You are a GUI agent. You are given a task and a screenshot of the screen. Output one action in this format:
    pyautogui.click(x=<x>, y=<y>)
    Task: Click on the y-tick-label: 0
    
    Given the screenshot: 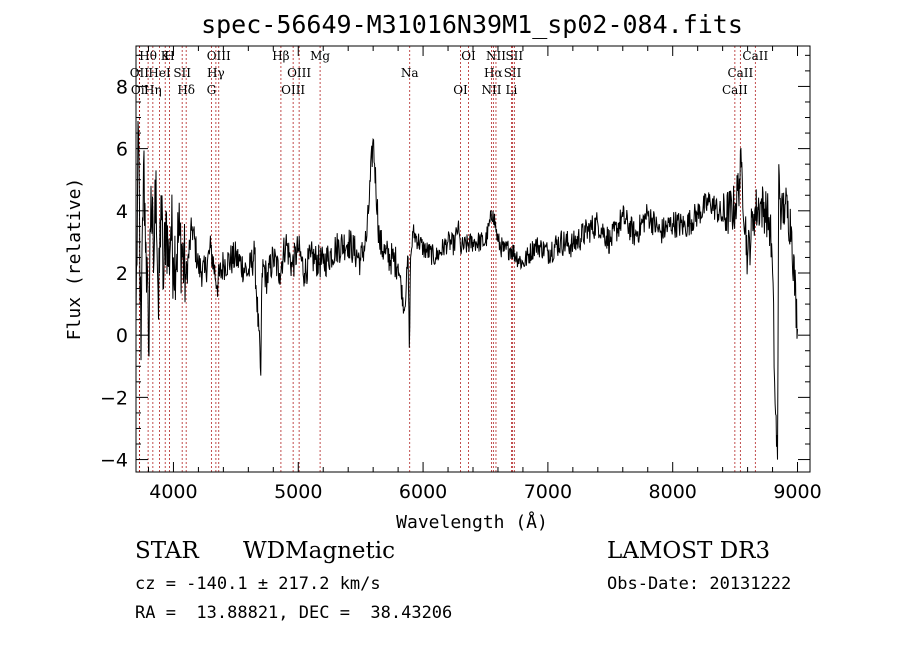 What is the action you would take?
    pyautogui.click(x=122, y=336)
    